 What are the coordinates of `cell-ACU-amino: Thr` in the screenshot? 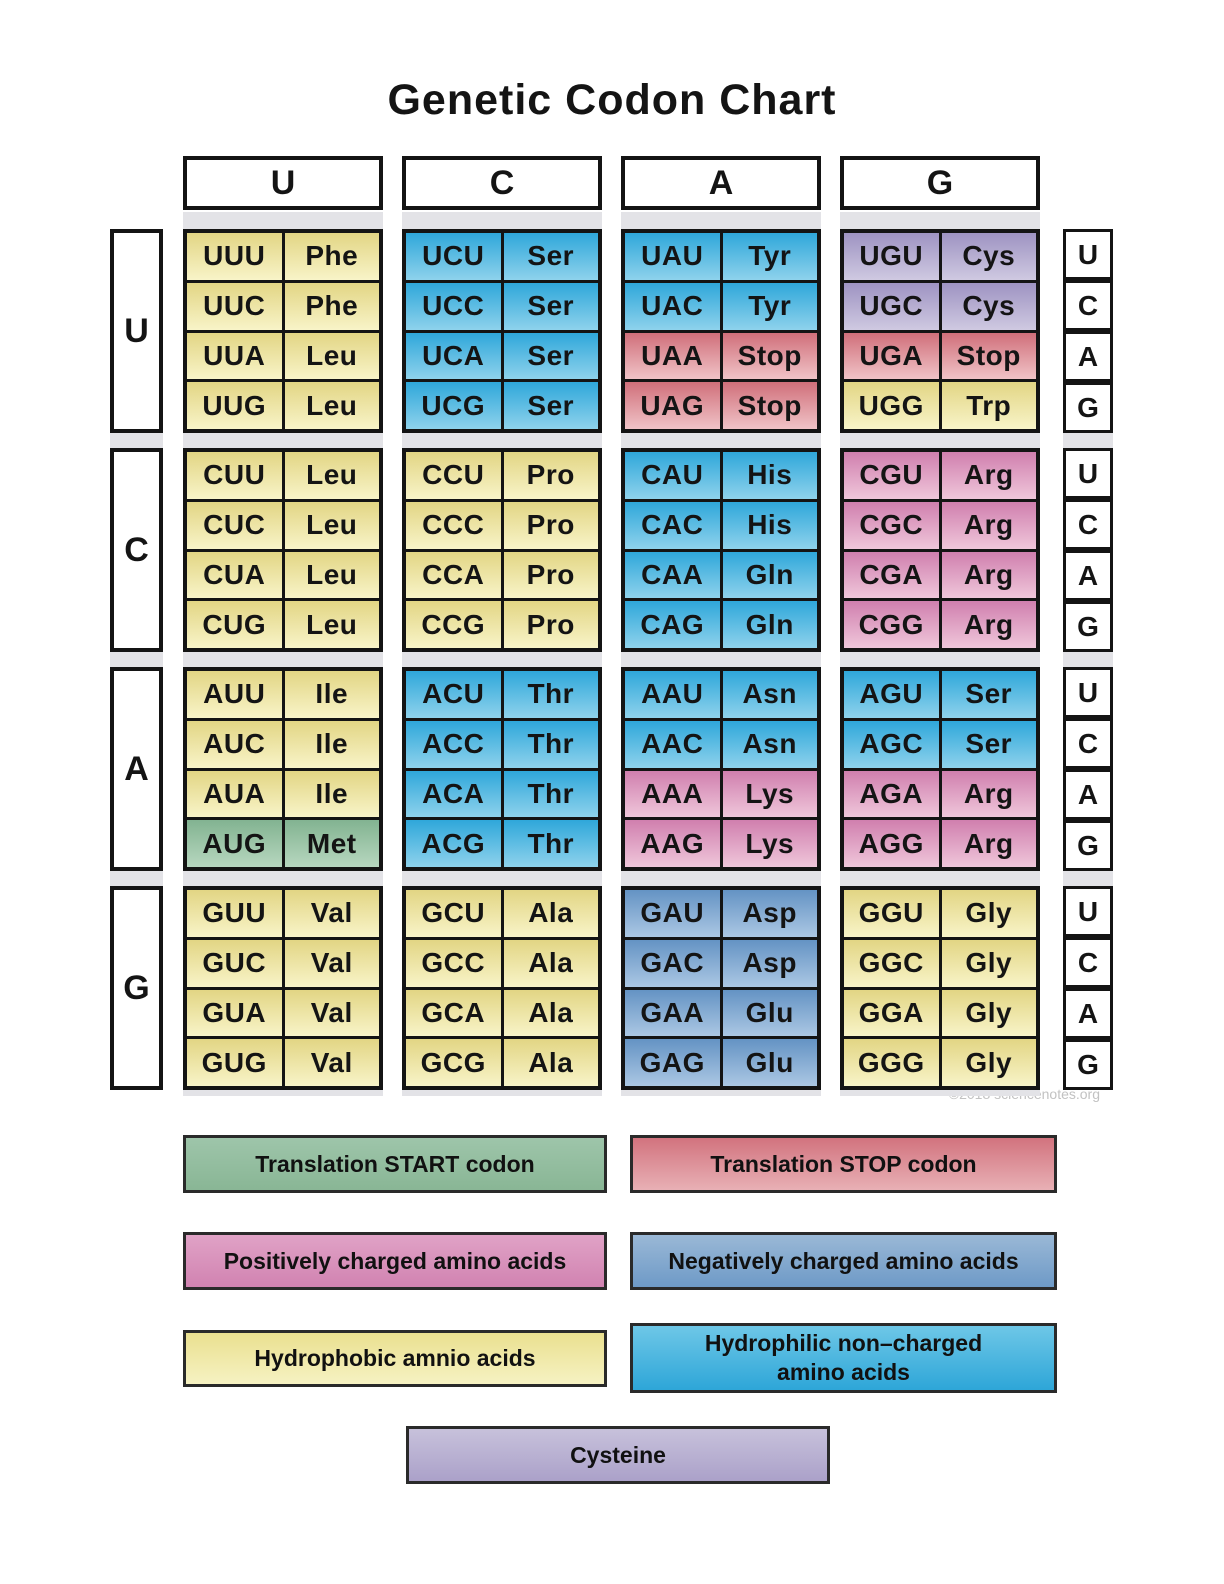 It's located at (550, 694).